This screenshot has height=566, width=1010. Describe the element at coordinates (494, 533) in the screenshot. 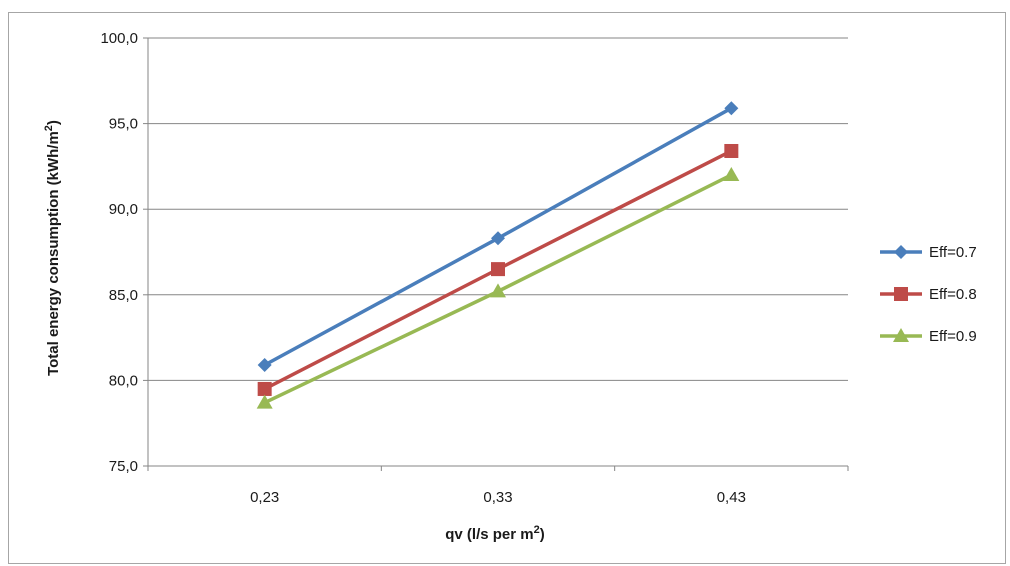

I see `x-axis-title: qv (l/s per m2)` at that location.